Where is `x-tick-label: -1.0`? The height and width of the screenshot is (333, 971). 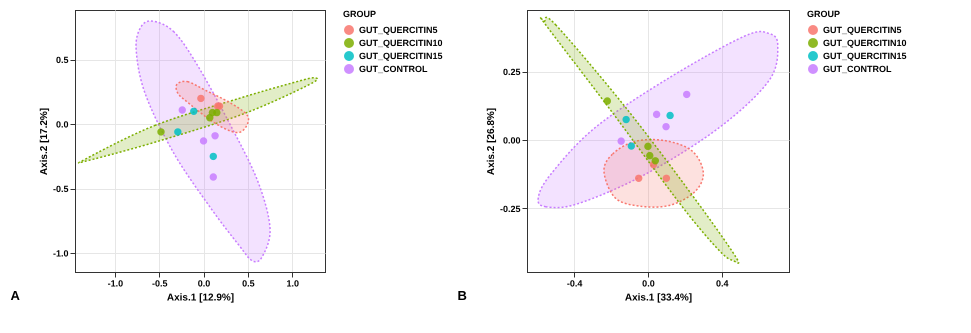
x-tick-label: -1.0 is located at coordinates (116, 283).